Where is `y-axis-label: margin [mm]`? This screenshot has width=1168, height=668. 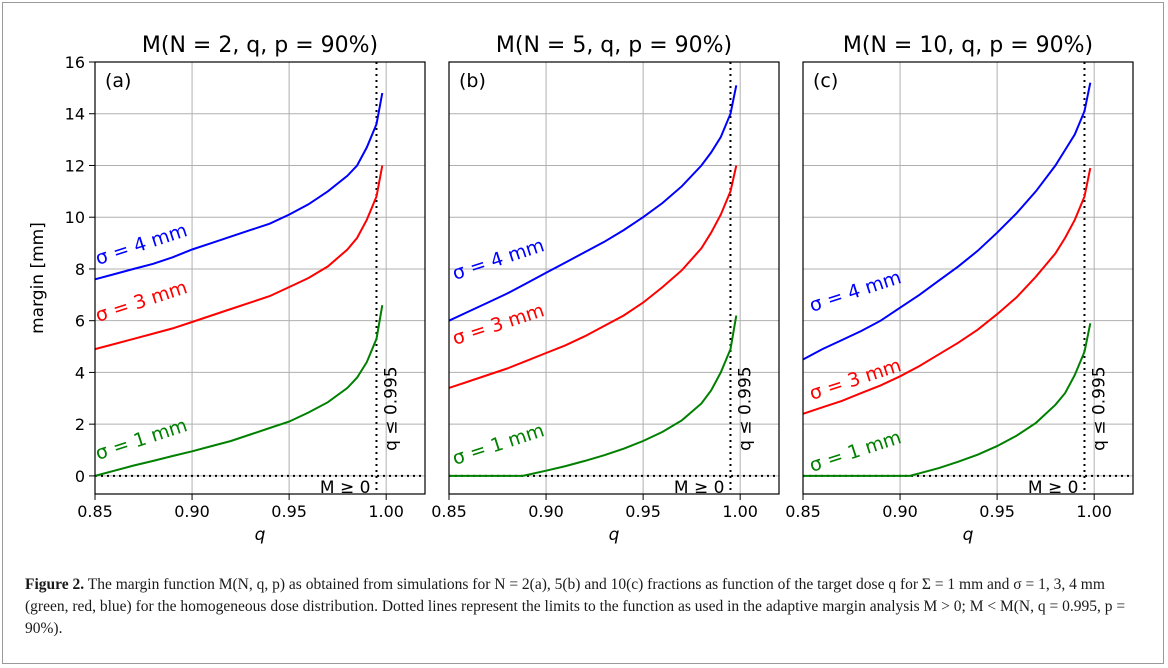
y-axis-label: margin [mm] is located at coordinates (38, 278).